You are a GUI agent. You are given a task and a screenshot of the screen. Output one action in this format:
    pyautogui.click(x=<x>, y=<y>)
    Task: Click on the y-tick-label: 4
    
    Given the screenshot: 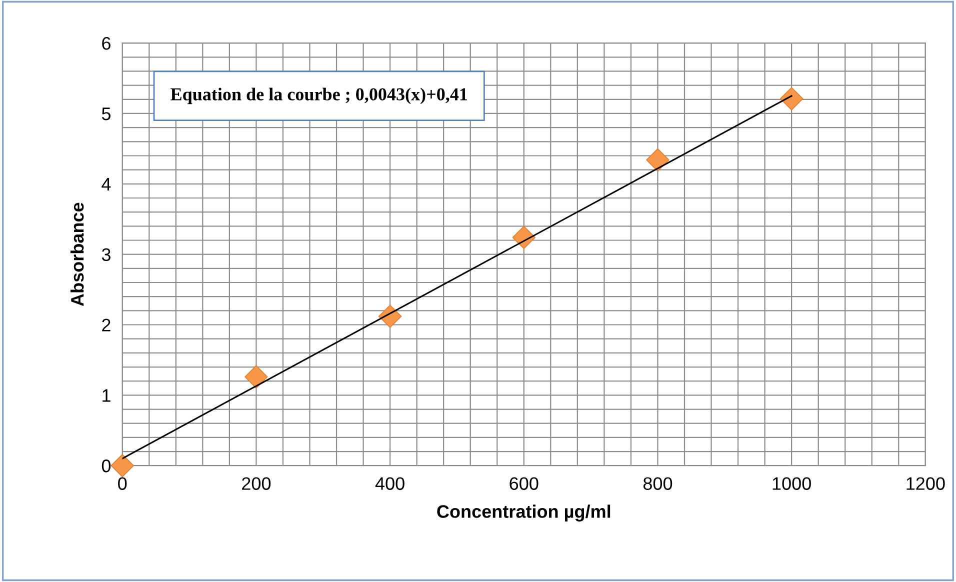 What is the action you would take?
    pyautogui.click(x=106, y=184)
    